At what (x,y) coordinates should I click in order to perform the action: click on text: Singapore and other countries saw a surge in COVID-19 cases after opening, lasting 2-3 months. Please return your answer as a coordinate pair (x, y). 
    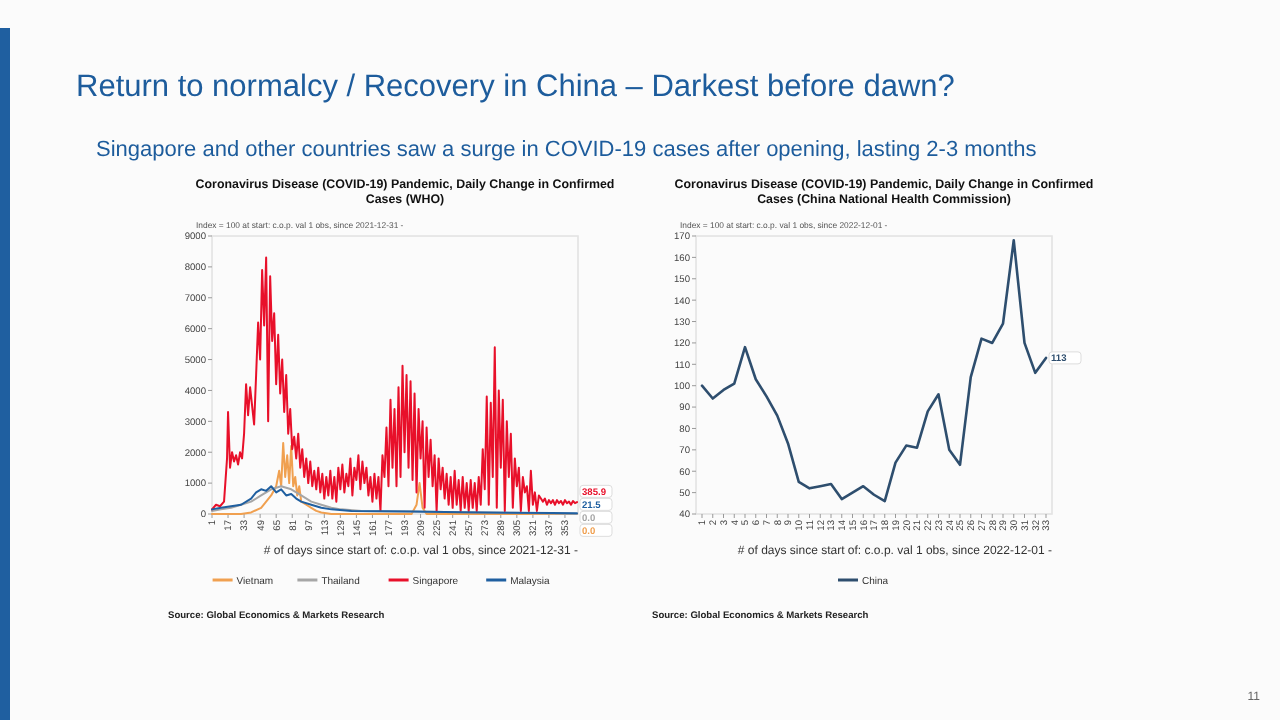
    Looking at the image, I should click on (567, 150).